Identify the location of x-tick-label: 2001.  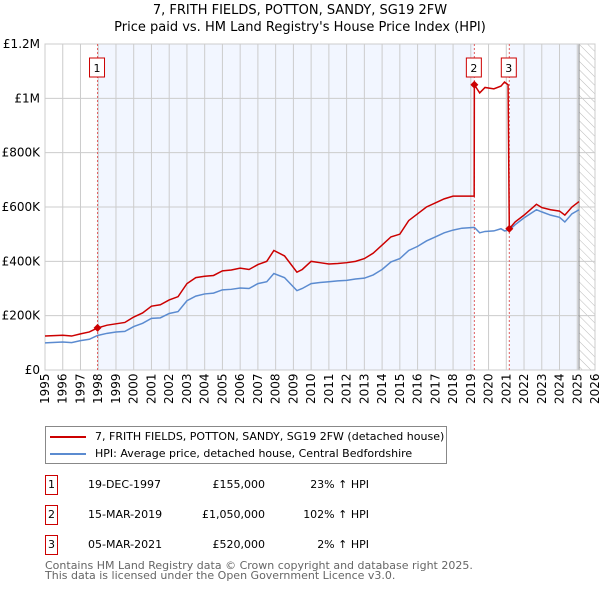
(151, 388).